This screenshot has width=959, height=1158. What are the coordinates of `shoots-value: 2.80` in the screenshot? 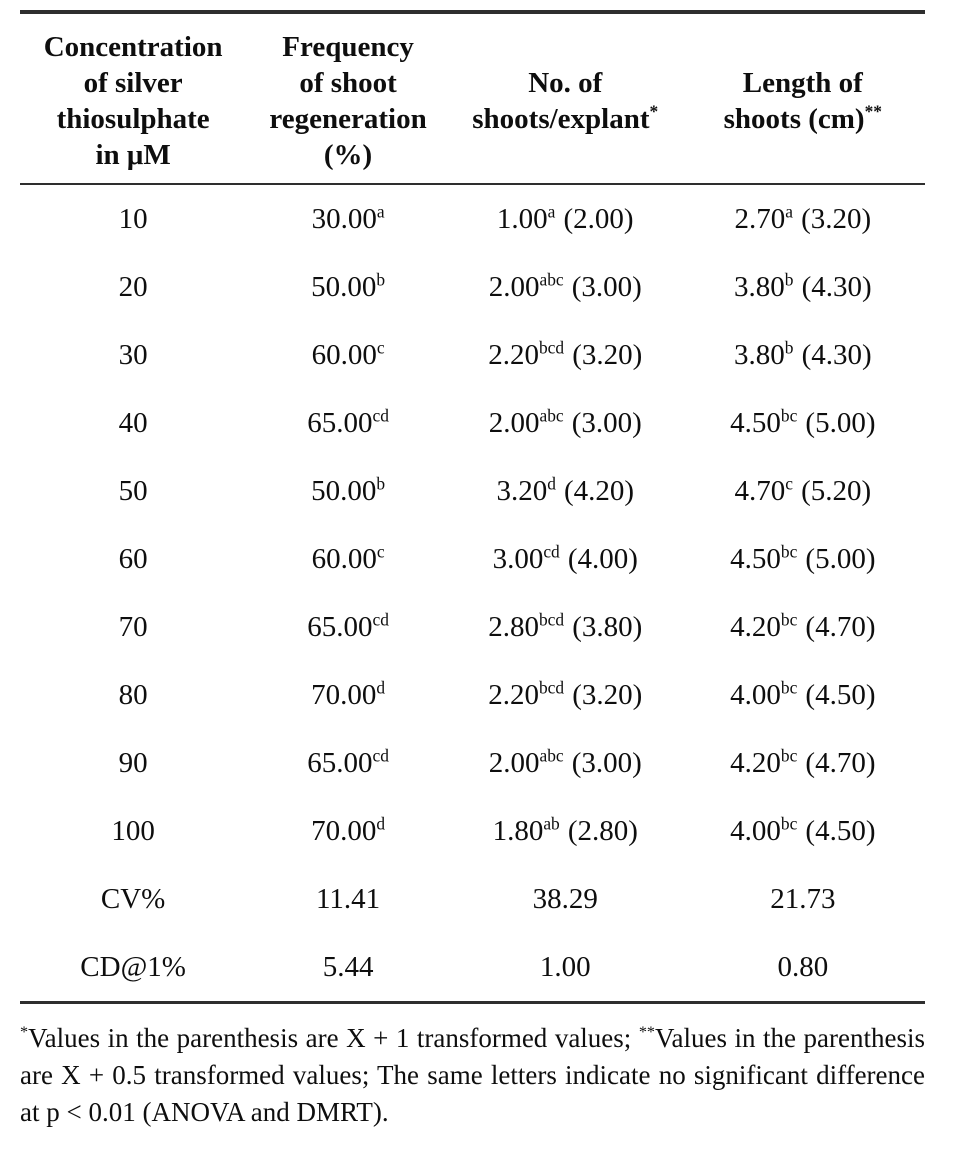 It's located at (513, 626).